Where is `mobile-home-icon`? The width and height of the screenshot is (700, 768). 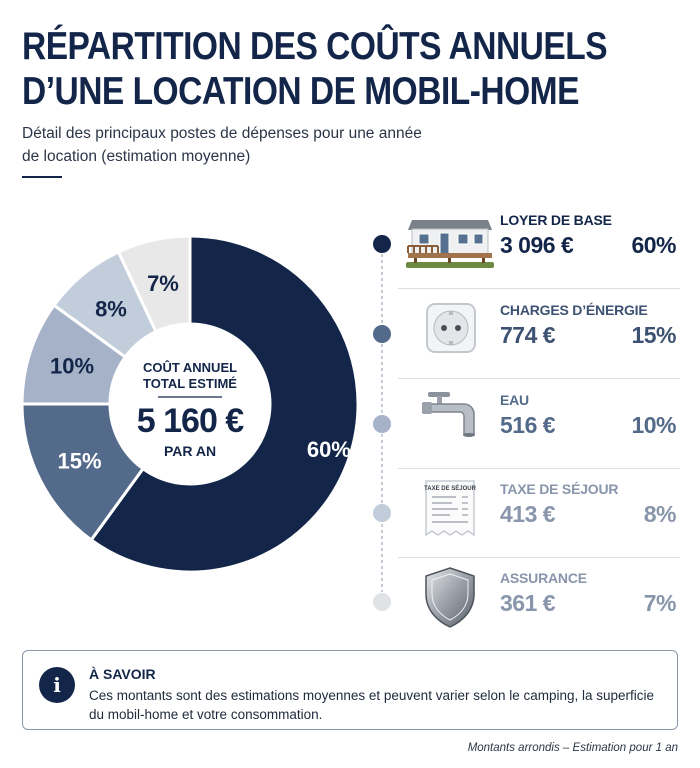 mobile-home-icon is located at coordinates (450, 240).